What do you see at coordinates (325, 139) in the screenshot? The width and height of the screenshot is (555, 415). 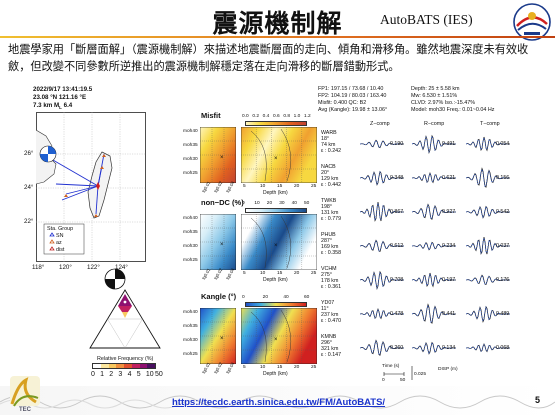 I see `station-az: 18°` at bounding box center [325, 139].